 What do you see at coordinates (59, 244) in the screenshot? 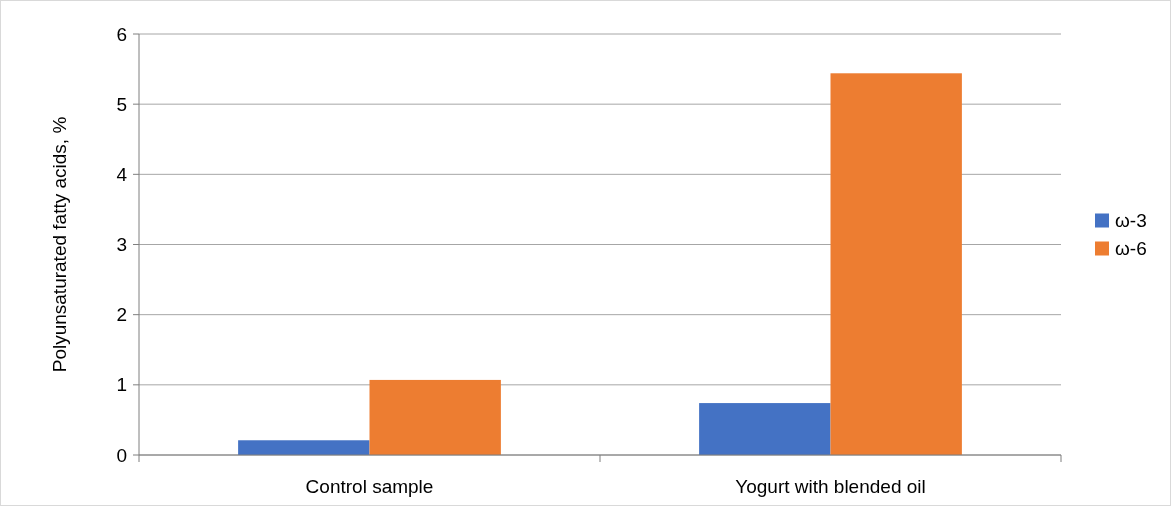
I see `y-axis-title: Polyunsaturated fatty acids, %` at bounding box center [59, 244].